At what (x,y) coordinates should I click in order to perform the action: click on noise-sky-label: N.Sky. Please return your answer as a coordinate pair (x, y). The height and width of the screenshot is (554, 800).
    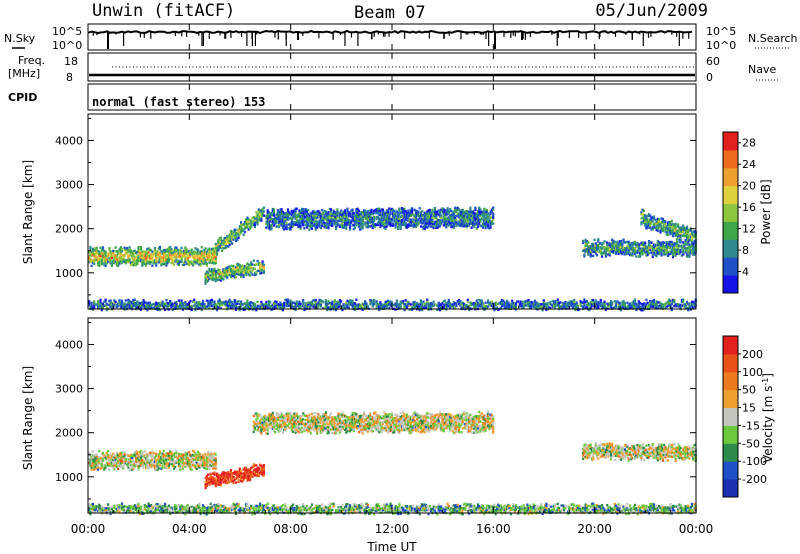
    Looking at the image, I should click on (20, 38).